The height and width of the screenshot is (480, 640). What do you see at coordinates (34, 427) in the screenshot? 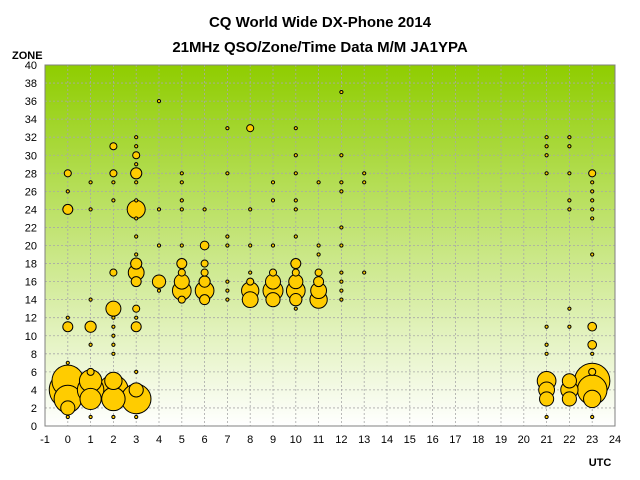
I see `y-tick-label: 0` at bounding box center [34, 427].